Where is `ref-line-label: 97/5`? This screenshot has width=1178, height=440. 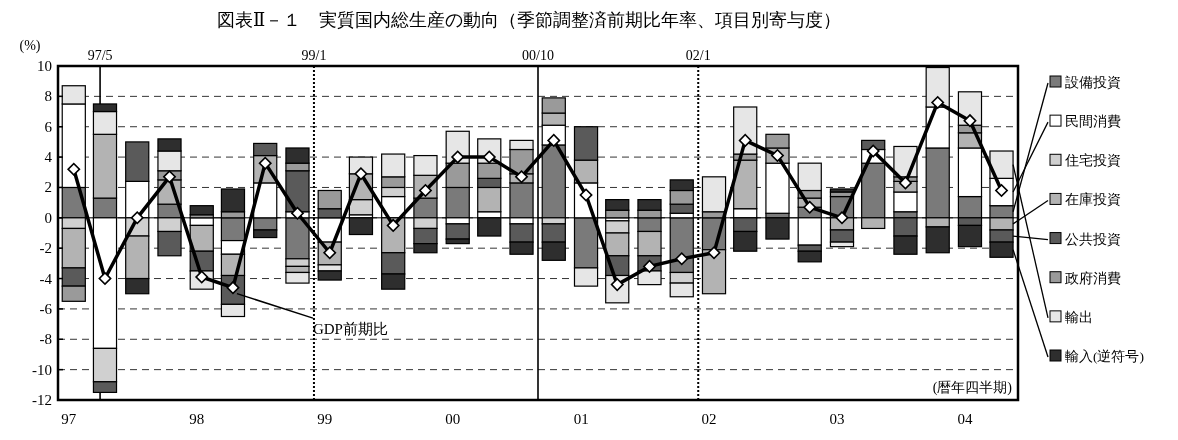 ref-line-label: 97/5 is located at coordinates (100, 55).